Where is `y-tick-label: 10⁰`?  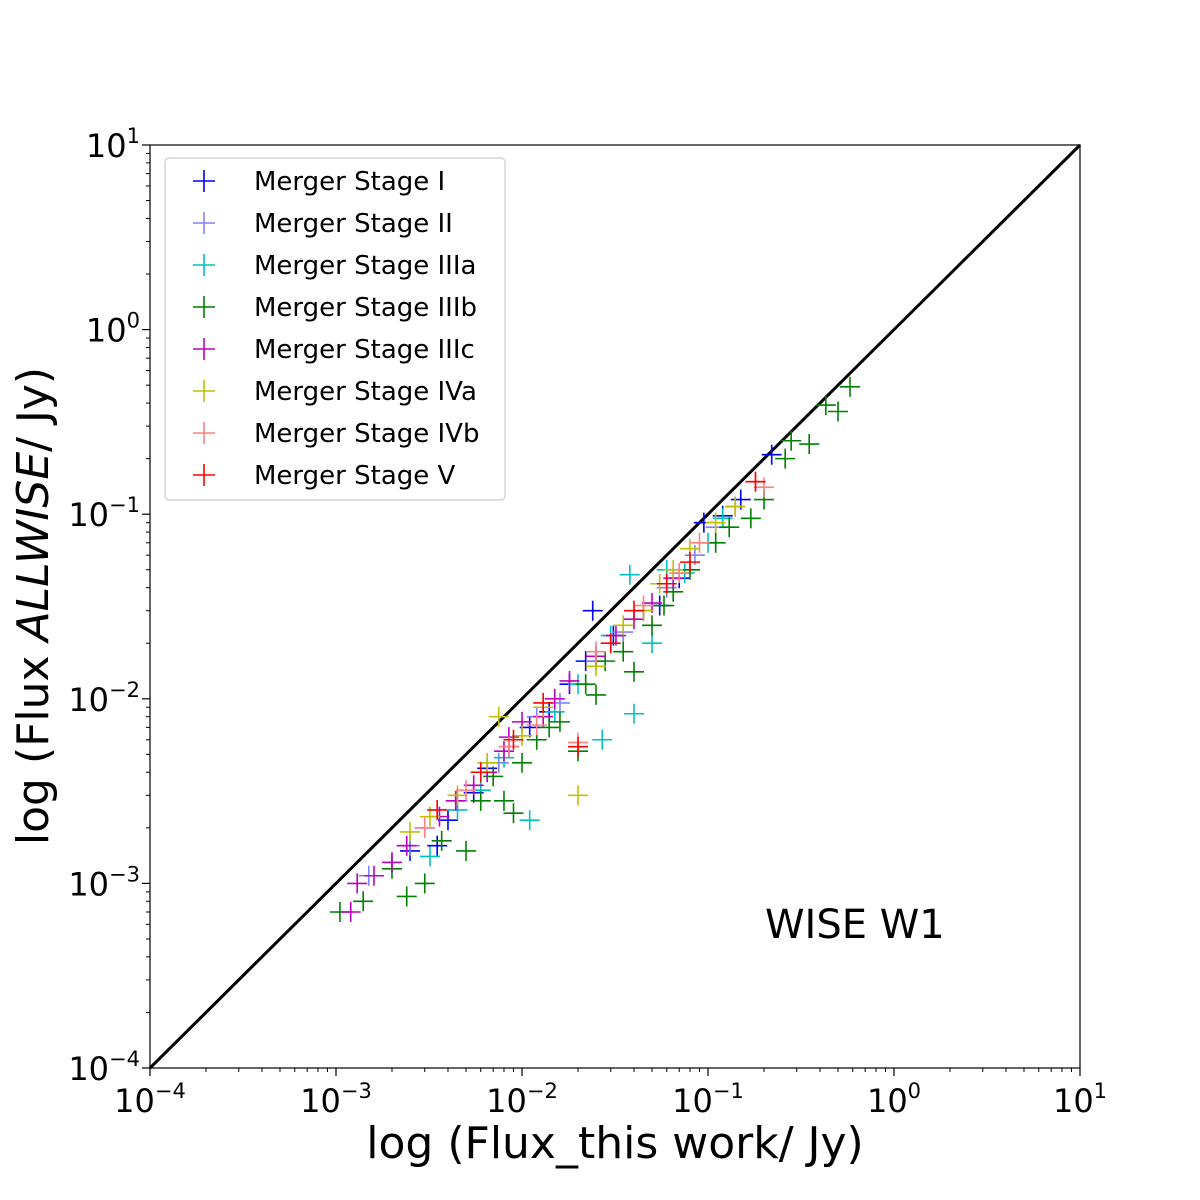
y-tick-label: 10⁰ is located at coordinates (113, 329).